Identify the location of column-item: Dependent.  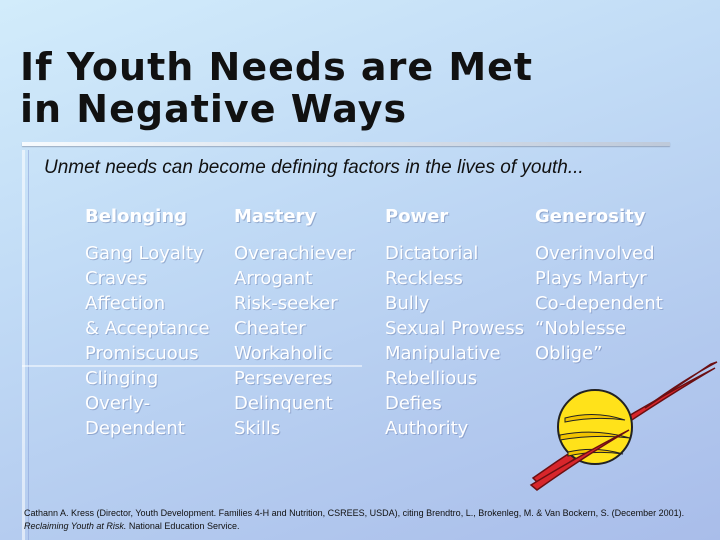
(135, 428).